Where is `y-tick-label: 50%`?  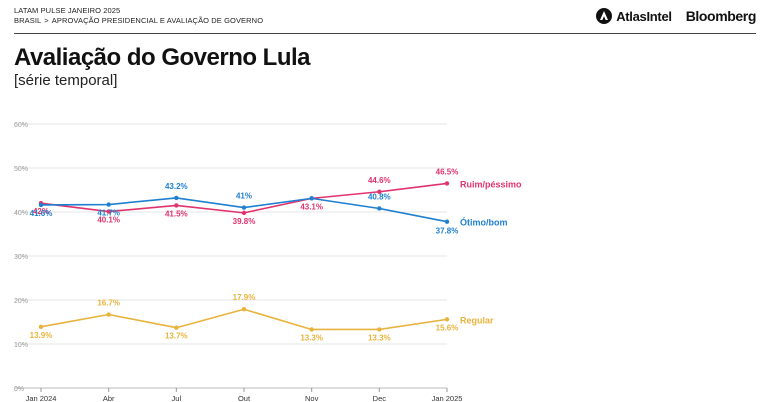
y-tick-label: 50% is located at coordinates (21, 169).